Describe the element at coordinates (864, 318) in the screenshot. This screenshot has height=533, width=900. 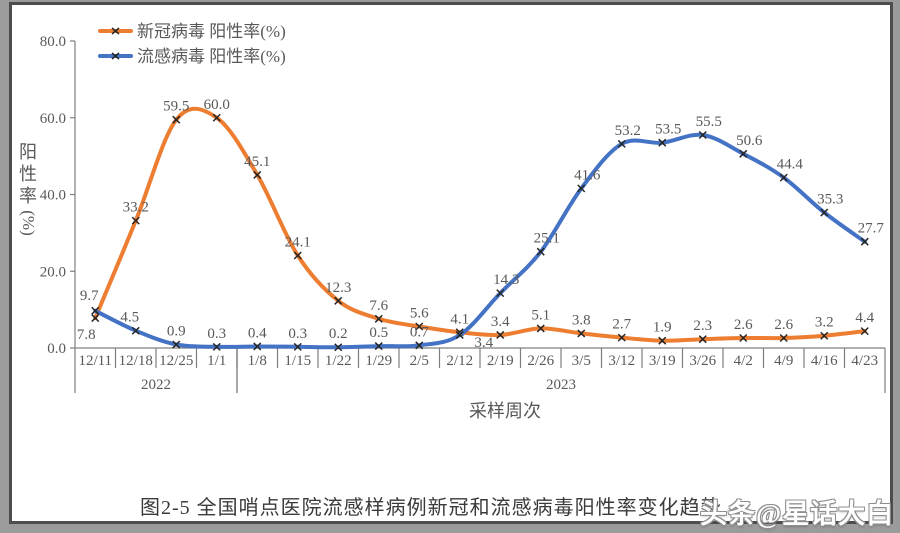
I see `data-label: 4.4` at that location.